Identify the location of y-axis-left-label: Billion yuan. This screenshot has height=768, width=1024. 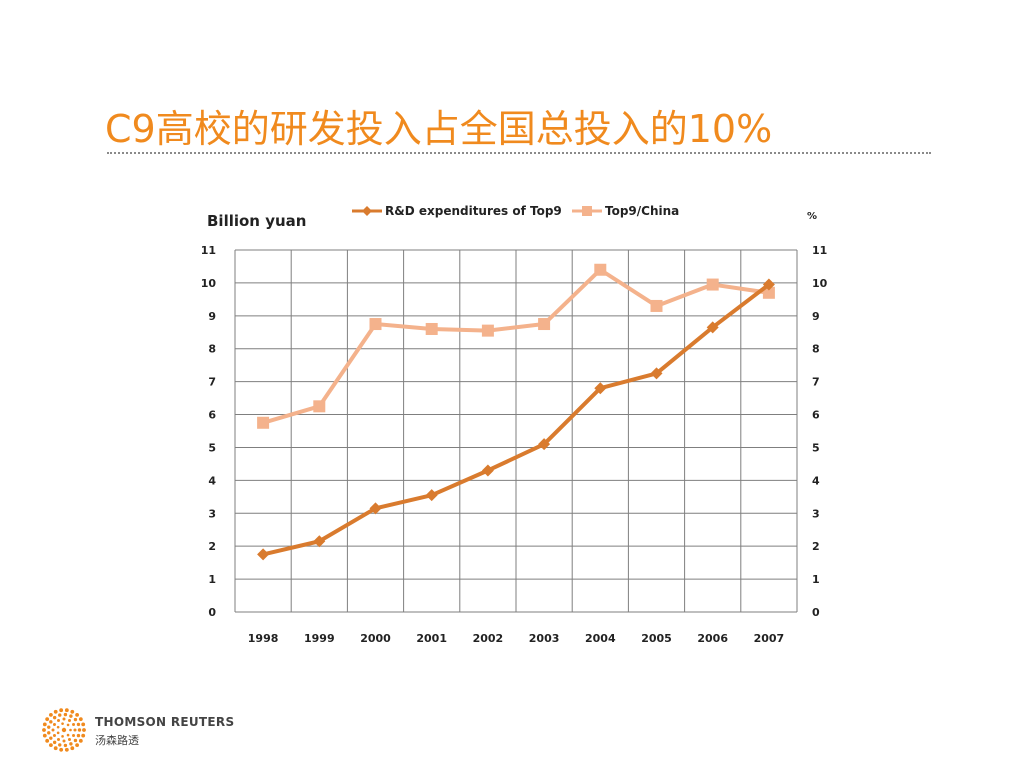
(256, 221).